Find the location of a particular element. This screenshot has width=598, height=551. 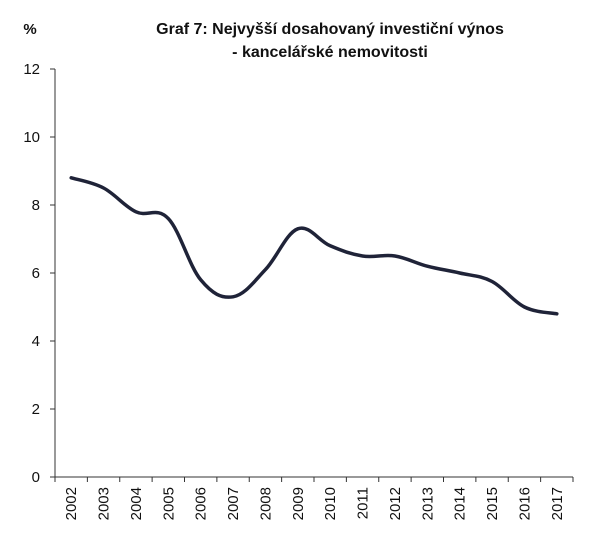

y-tick-label: 10 is located at coordinates (31, 137).